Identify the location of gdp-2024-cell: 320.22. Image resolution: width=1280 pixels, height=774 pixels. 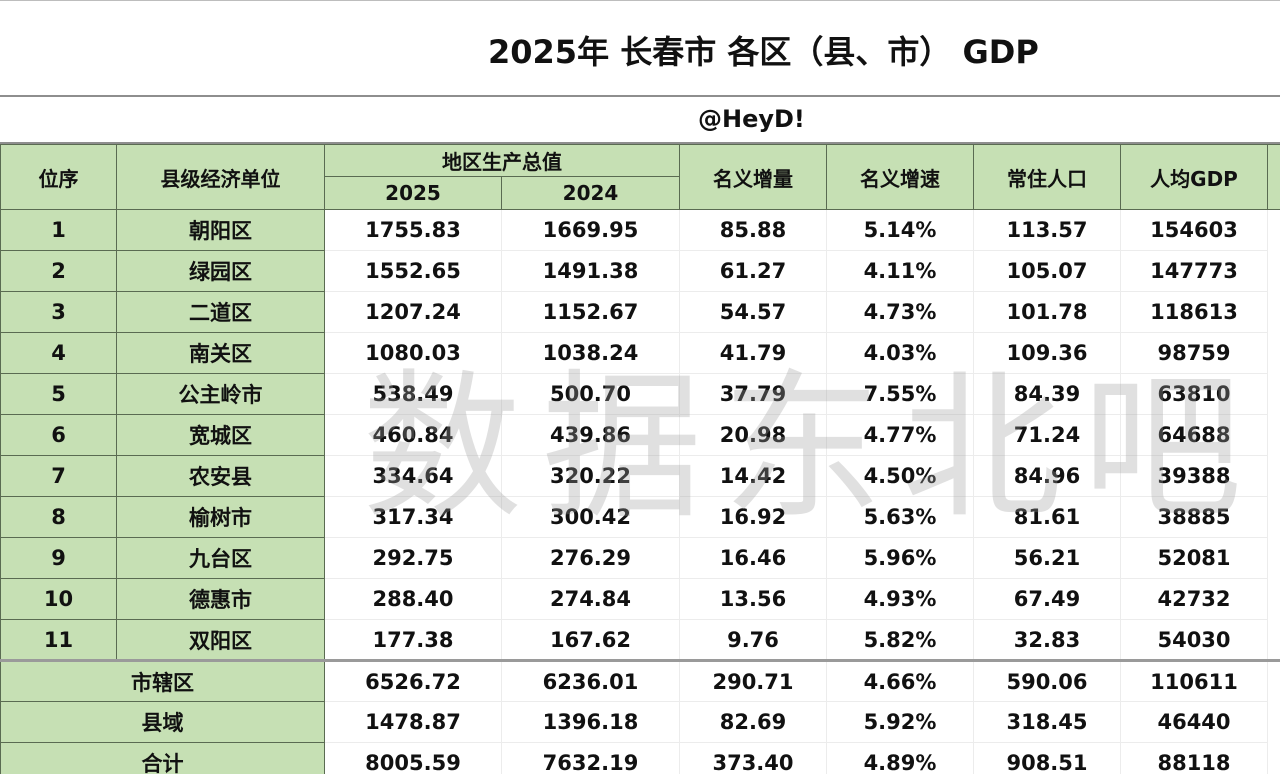
(590, 476).